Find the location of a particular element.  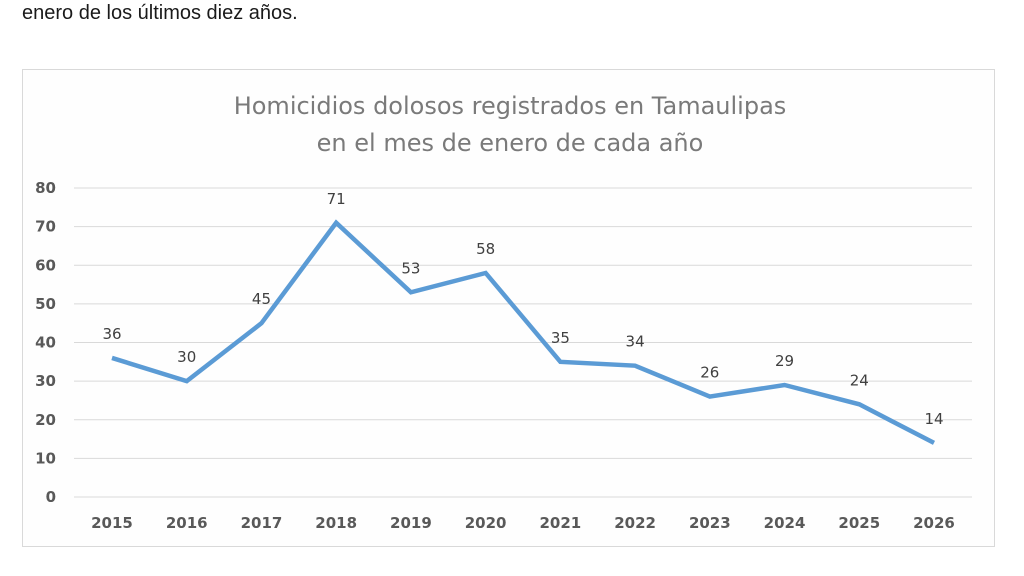

data-label: 30 is located at coordinates (186, 357).